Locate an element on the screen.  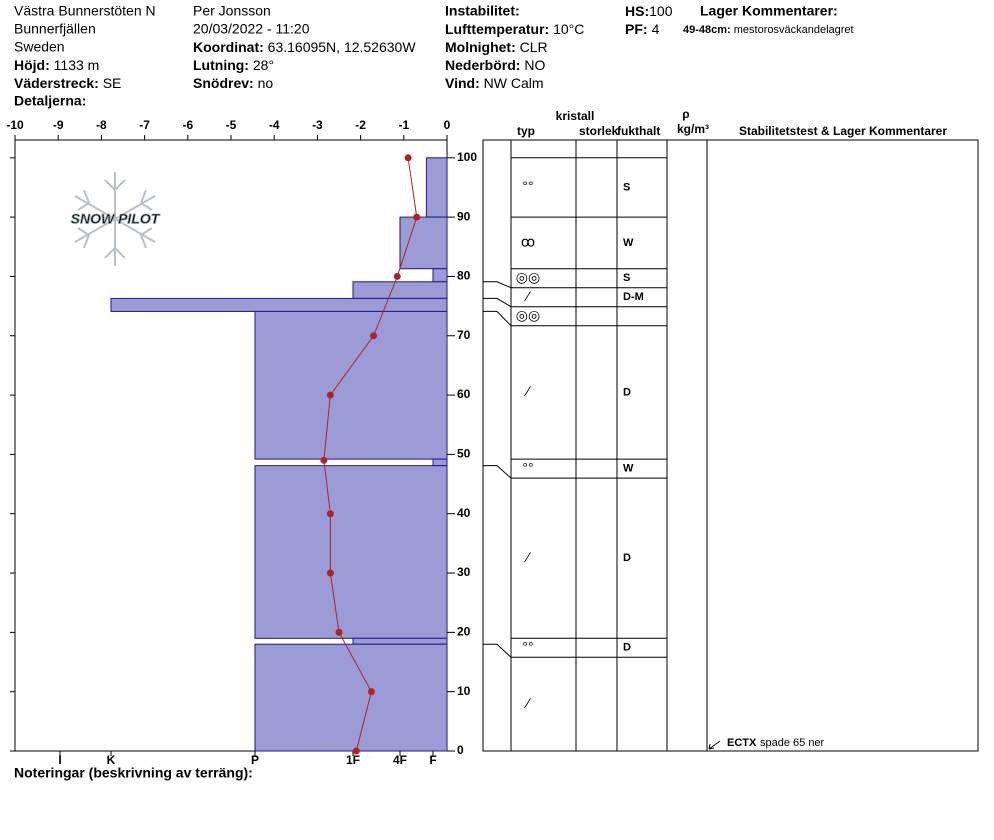
y-tick-label: 100 is located at coordinates (467, 157).